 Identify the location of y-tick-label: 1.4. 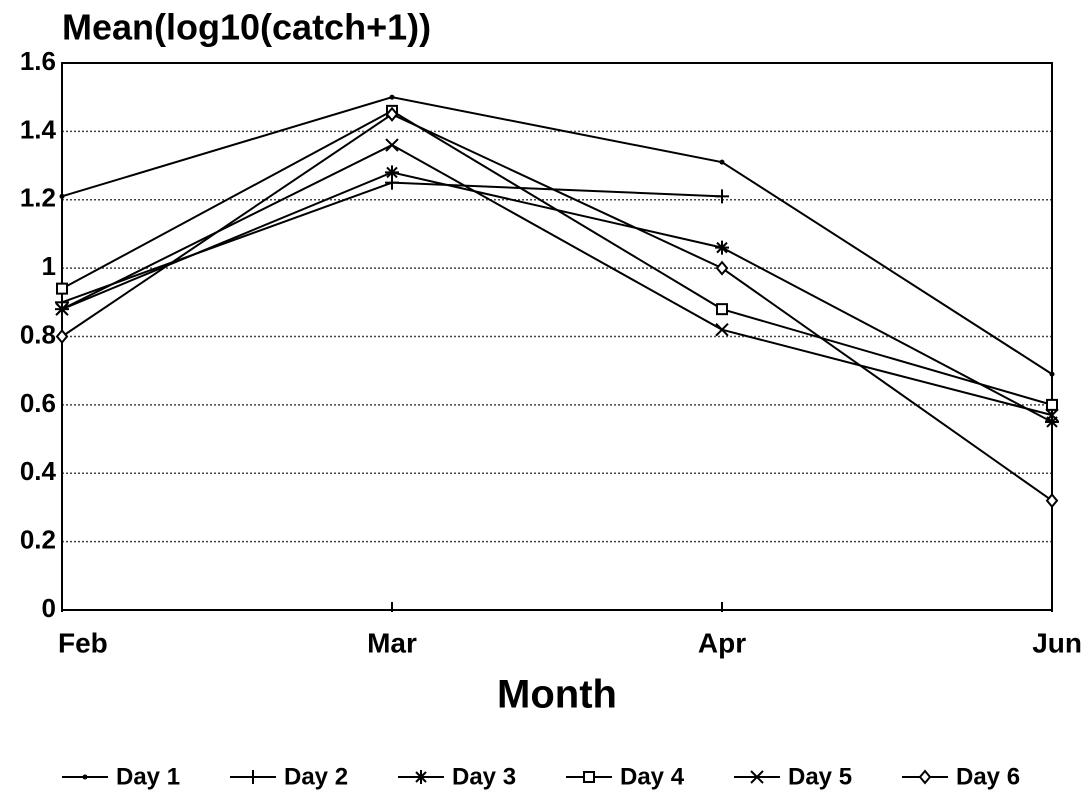
(38, 129).